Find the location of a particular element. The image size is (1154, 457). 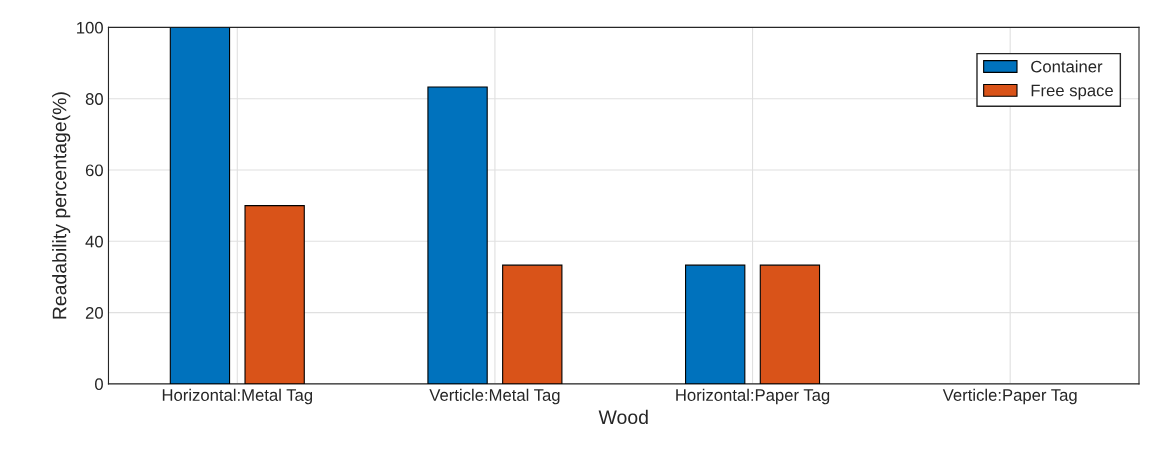

x-tick-label: Verticle:Paper Tag is located at coordinates (1009, 396).